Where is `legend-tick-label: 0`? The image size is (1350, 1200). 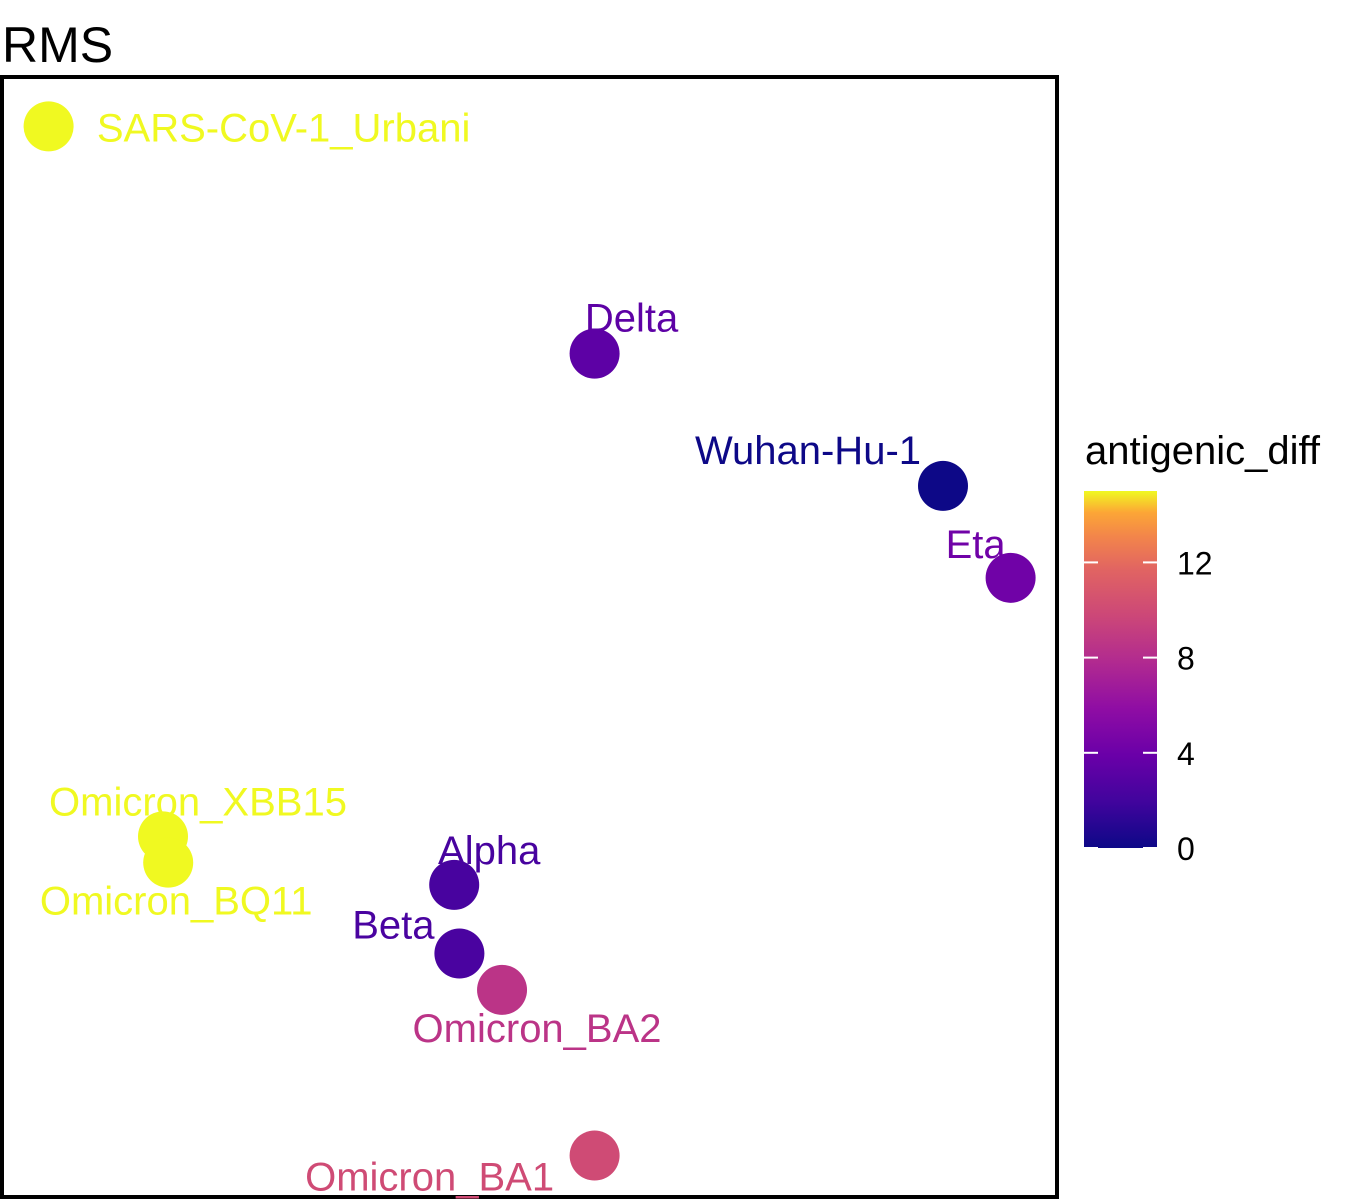
legend-tick-label: 0 is located at coordinates (1186, 849).